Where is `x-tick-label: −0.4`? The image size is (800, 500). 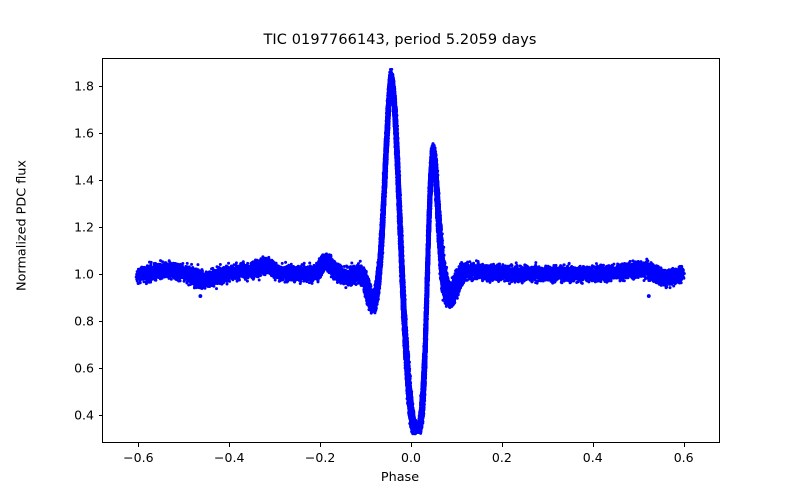
x-tick-label: −0.4 is located at coordinates (229, 457).